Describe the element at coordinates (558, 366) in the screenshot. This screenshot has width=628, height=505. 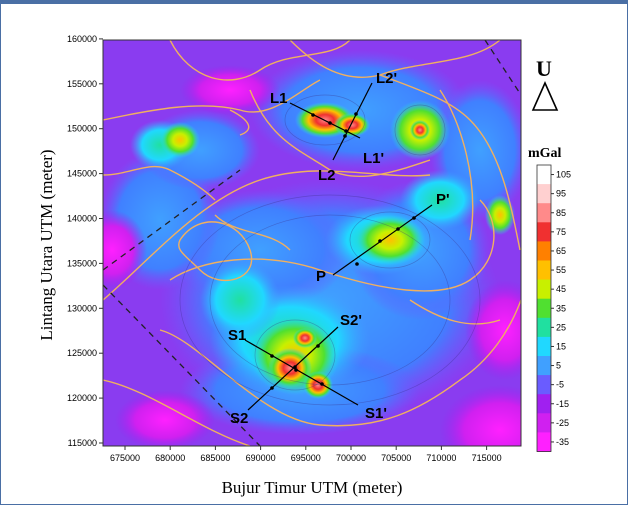
I see `colorbar-label: 5` at that location.